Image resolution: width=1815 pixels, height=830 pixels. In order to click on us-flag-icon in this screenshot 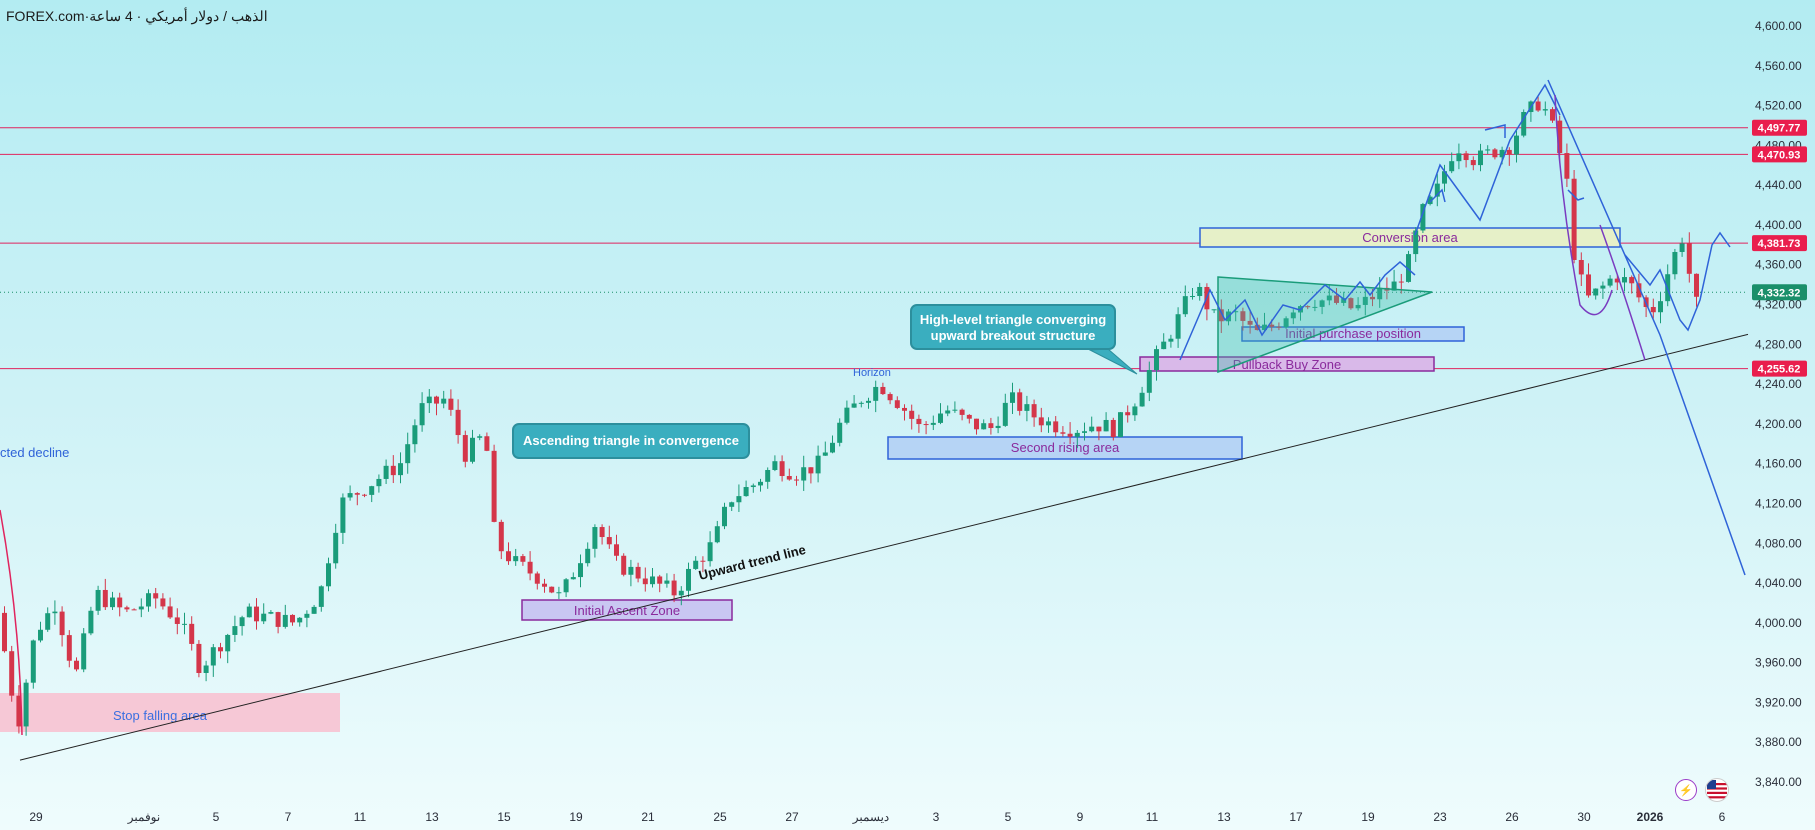, I will do `click(1717, 790)`.